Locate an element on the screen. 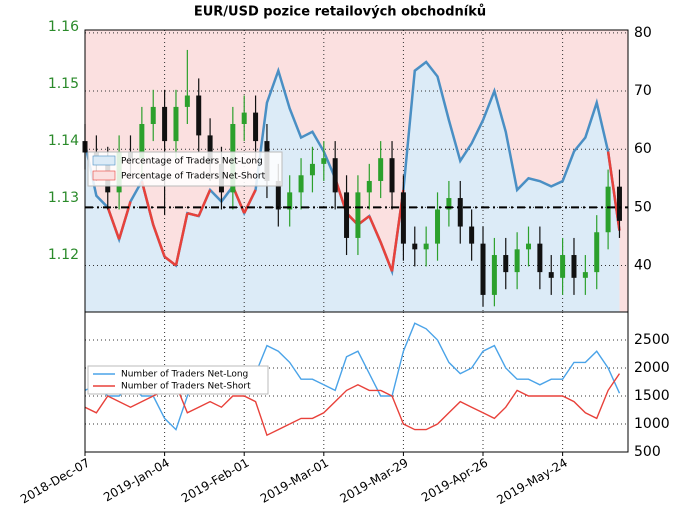 This screenshot has height=519, width=680. x-tick-label: 2019-Feb-01 is located at coordinates (215, 481).